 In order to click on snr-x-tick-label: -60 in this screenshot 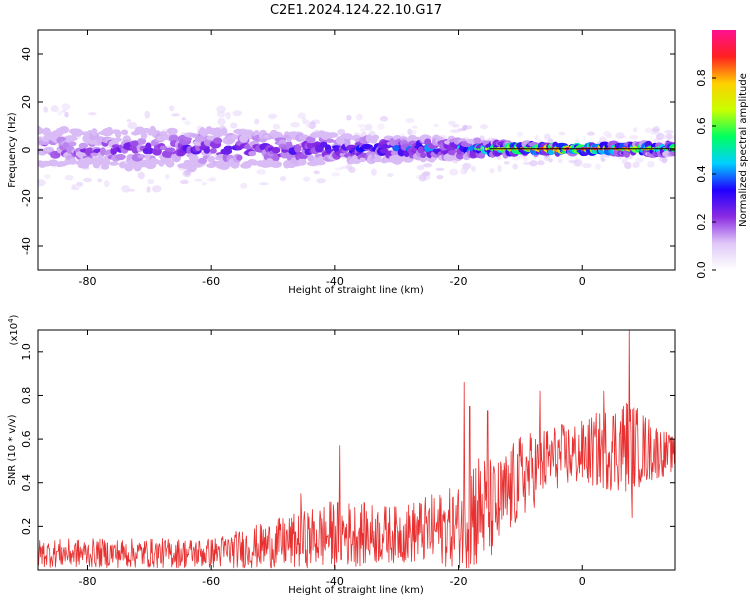, I will do `click(211, 581)`.